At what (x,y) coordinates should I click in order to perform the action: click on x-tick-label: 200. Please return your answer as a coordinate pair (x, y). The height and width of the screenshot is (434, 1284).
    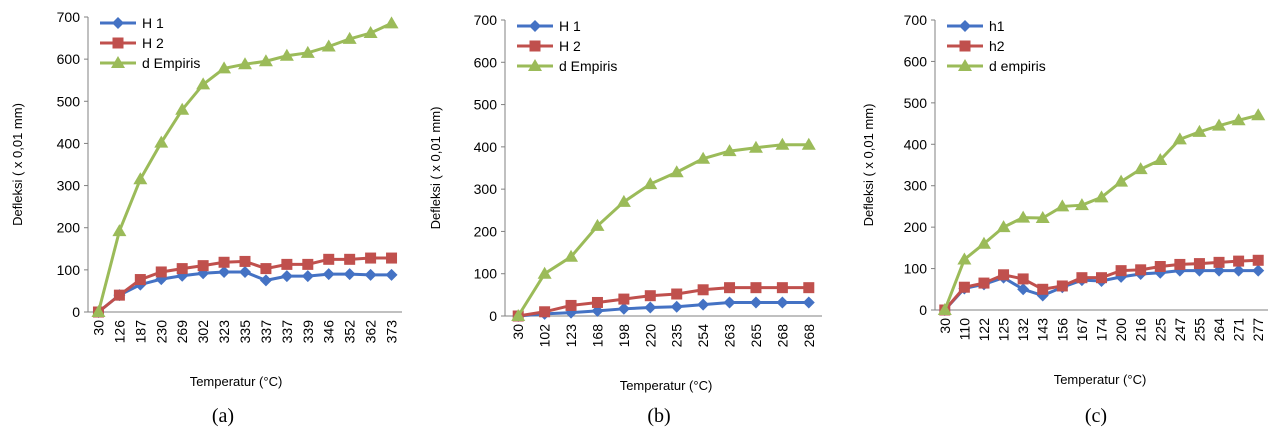
    Looking at the image, I should click on (1121, 330).